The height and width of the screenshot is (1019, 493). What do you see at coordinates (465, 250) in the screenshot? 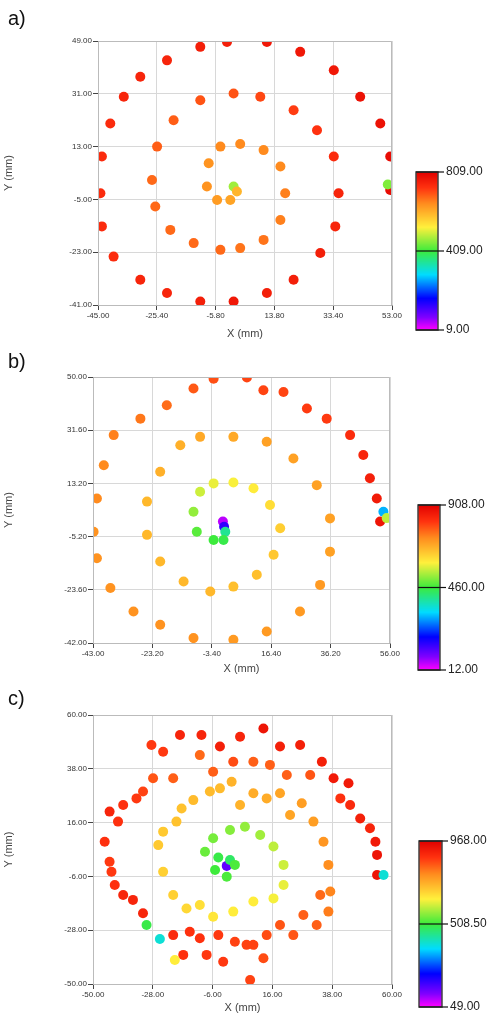
I see `color-bar-label: 409.00` at bounding box center [465, 250].